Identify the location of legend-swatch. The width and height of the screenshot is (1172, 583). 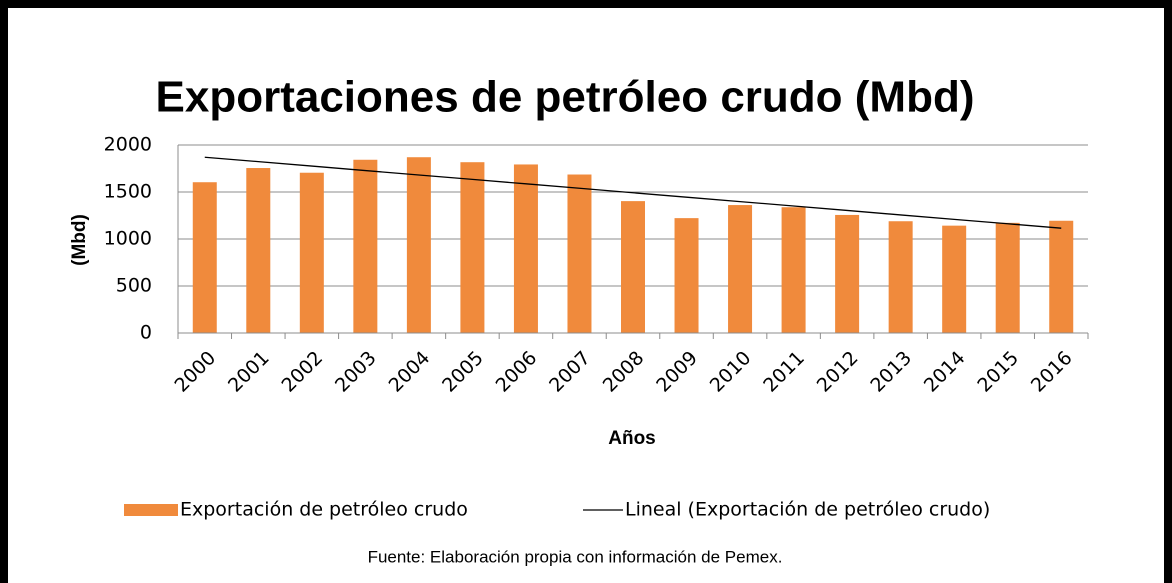
(151, 510).